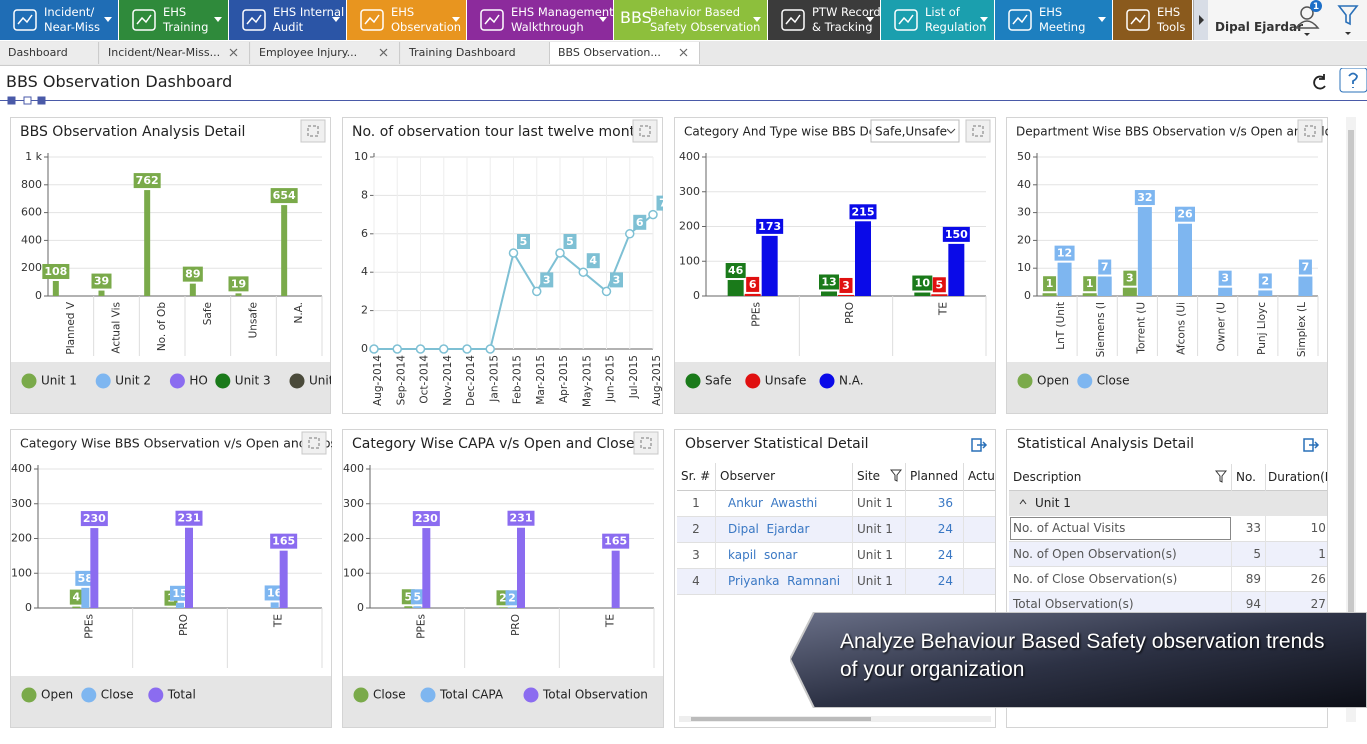  Describe the element at coordinates (1248, 528) in the screenshot. I see `table-cell: 33` at that location.